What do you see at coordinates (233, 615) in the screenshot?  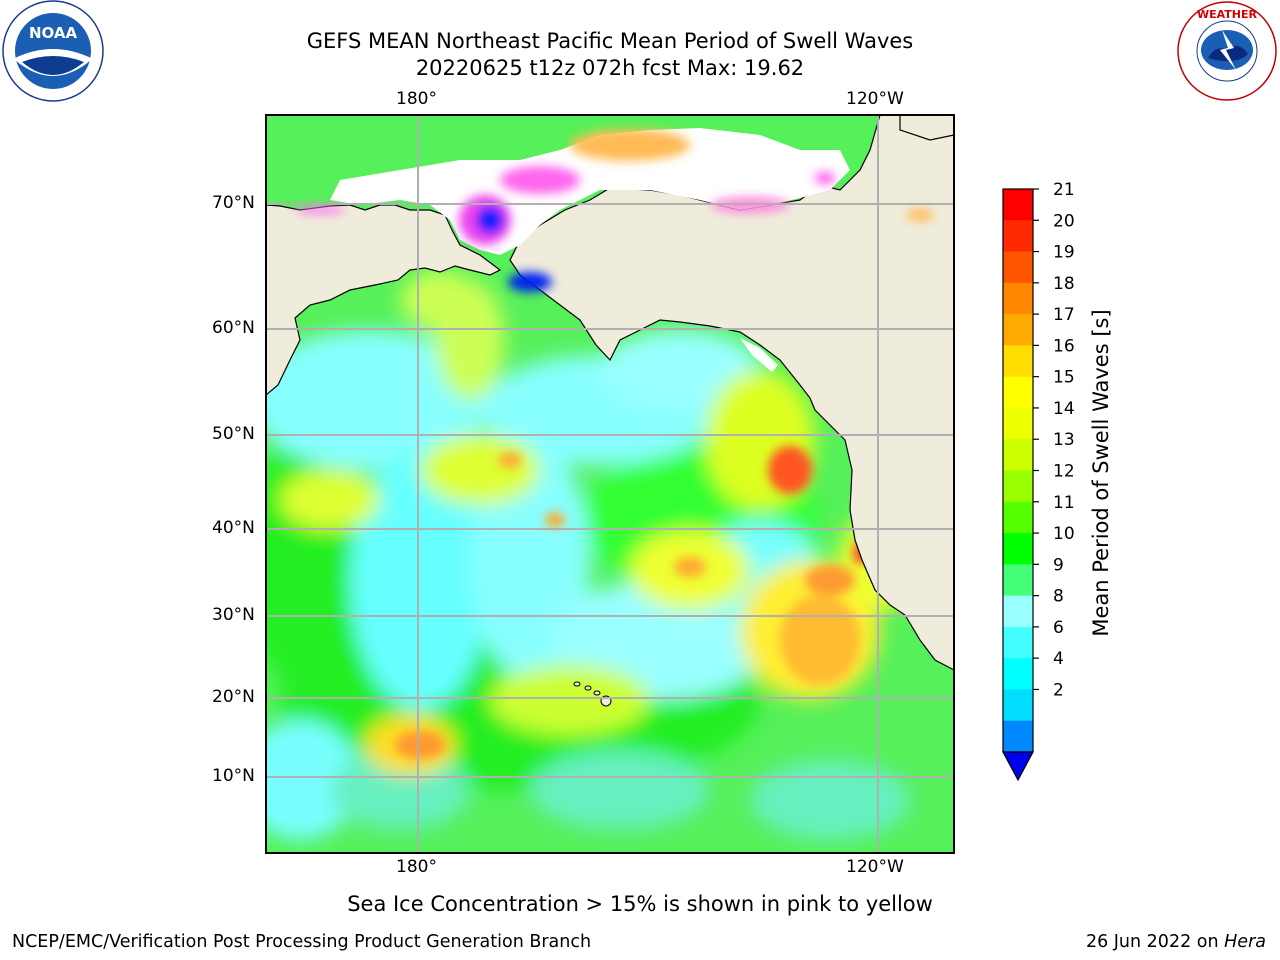 I see `lat-label-30n: 30°N` at bounding box center [233, 615].